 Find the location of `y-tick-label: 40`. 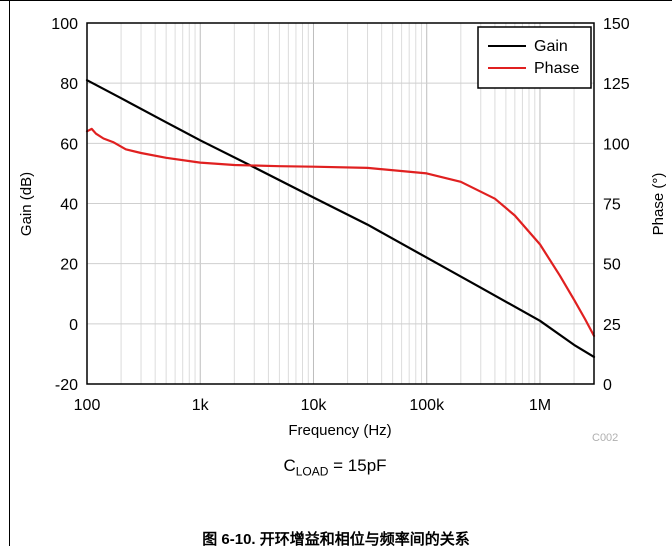

y-tick-label: 40 is located at coordinates (69, 205).